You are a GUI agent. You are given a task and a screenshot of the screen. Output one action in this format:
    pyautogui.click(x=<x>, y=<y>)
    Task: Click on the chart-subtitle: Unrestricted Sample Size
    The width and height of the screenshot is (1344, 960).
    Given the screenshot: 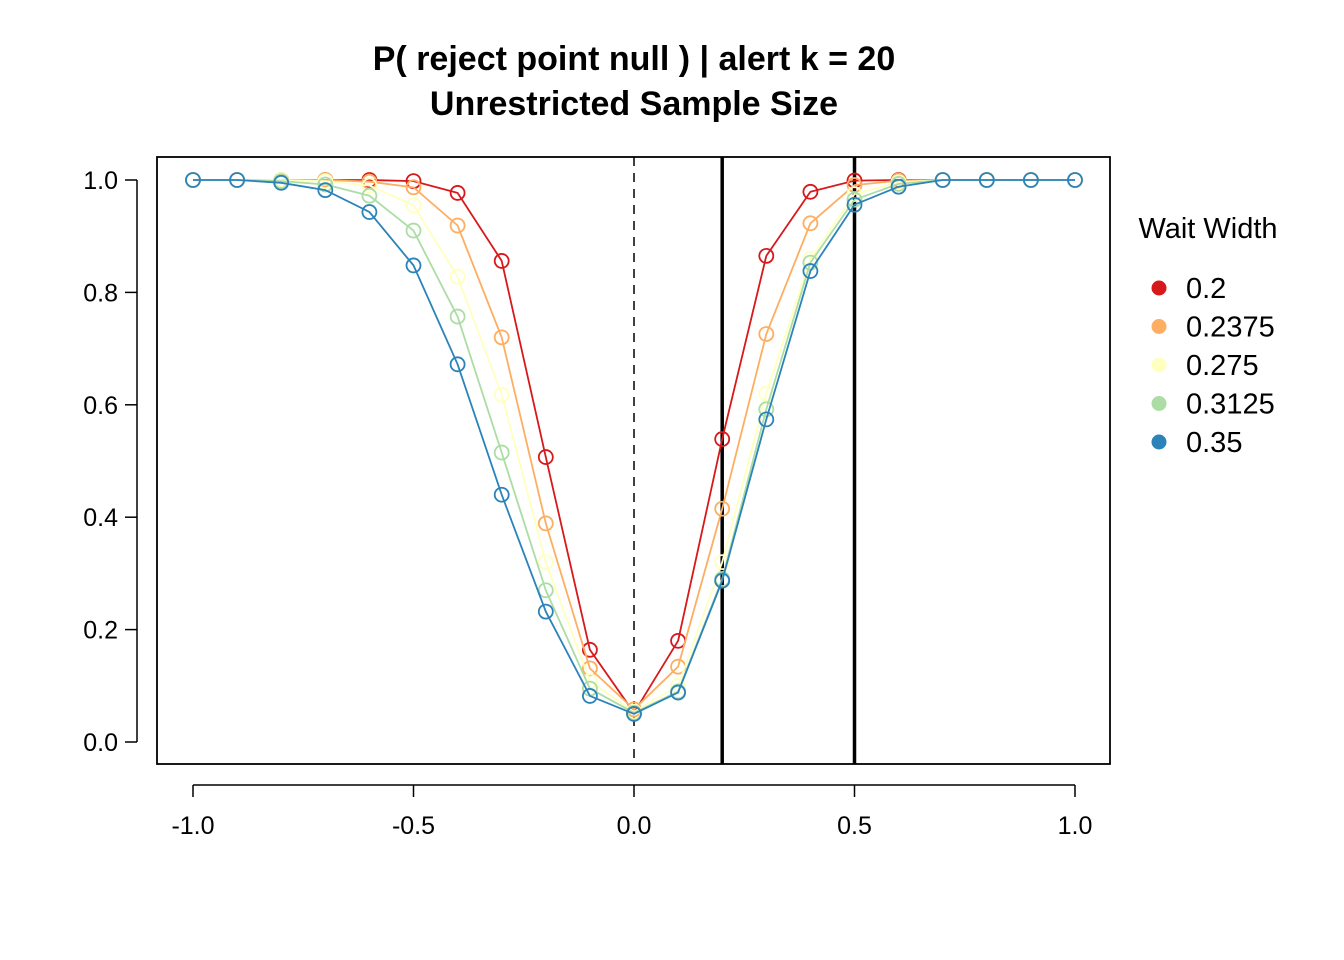 What is the action you would take?
    pyautogui.click(x=634, y=104)
    